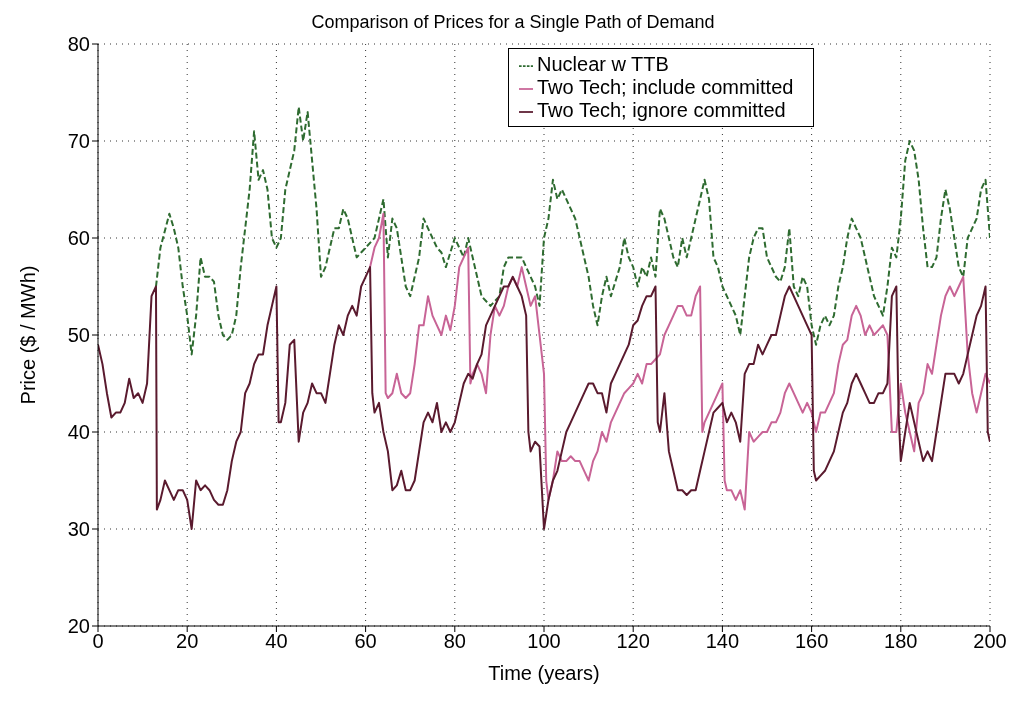 The height and width of the screenshot is (719, 1034). I want to click on chart-title: Comparison of Prices for a Single Path of Demand, so click(513, 22).